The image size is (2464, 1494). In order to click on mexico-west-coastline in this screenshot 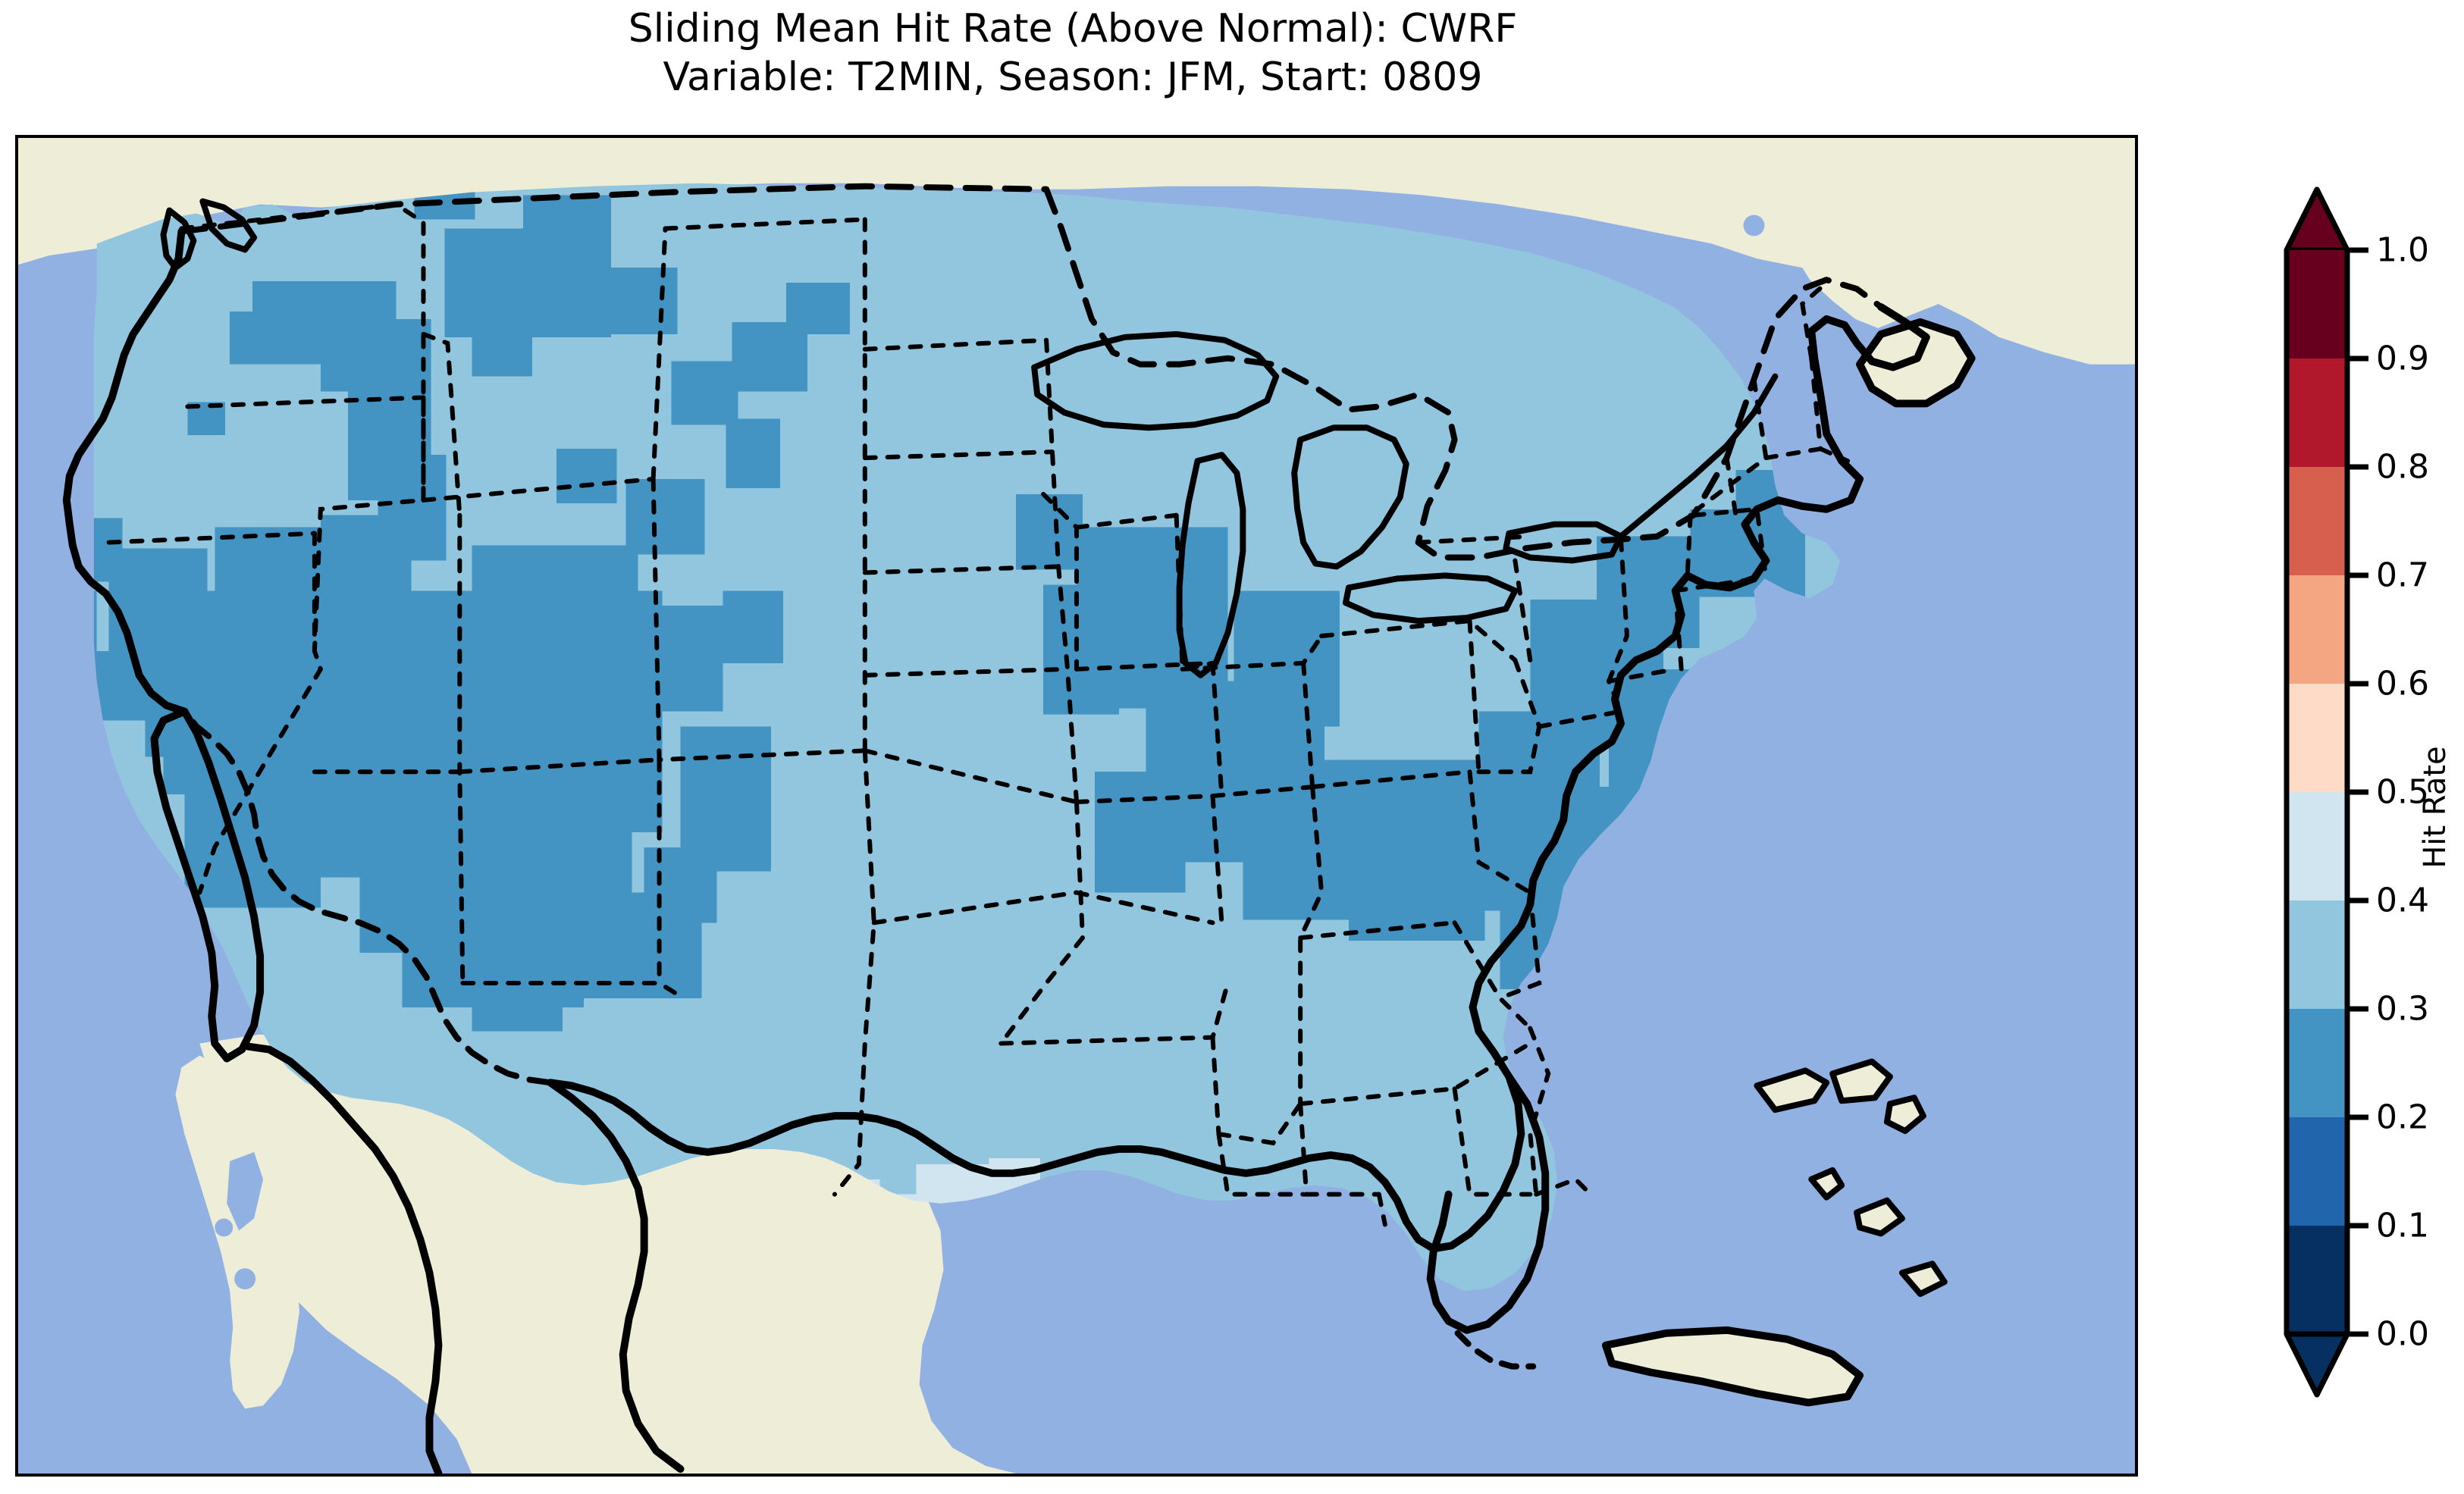, I will do `click(343, 1258)`.